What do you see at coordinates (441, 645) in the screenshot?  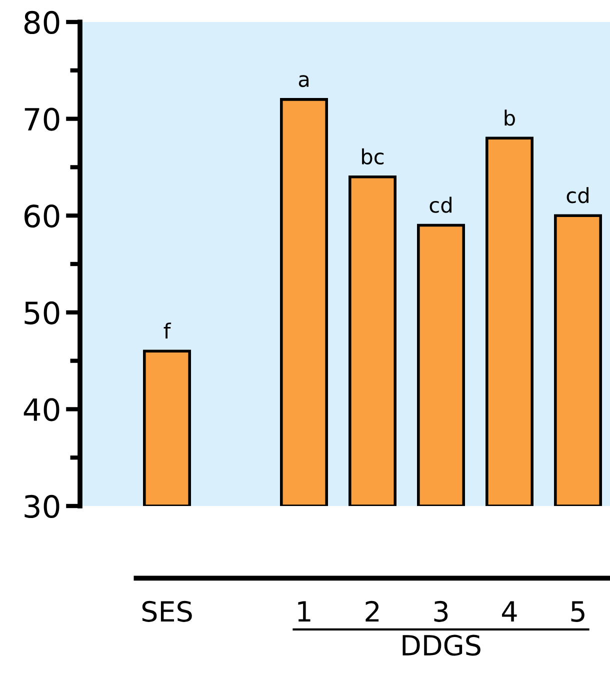 I see `text: DDGS` at bounding box center [441, 645].